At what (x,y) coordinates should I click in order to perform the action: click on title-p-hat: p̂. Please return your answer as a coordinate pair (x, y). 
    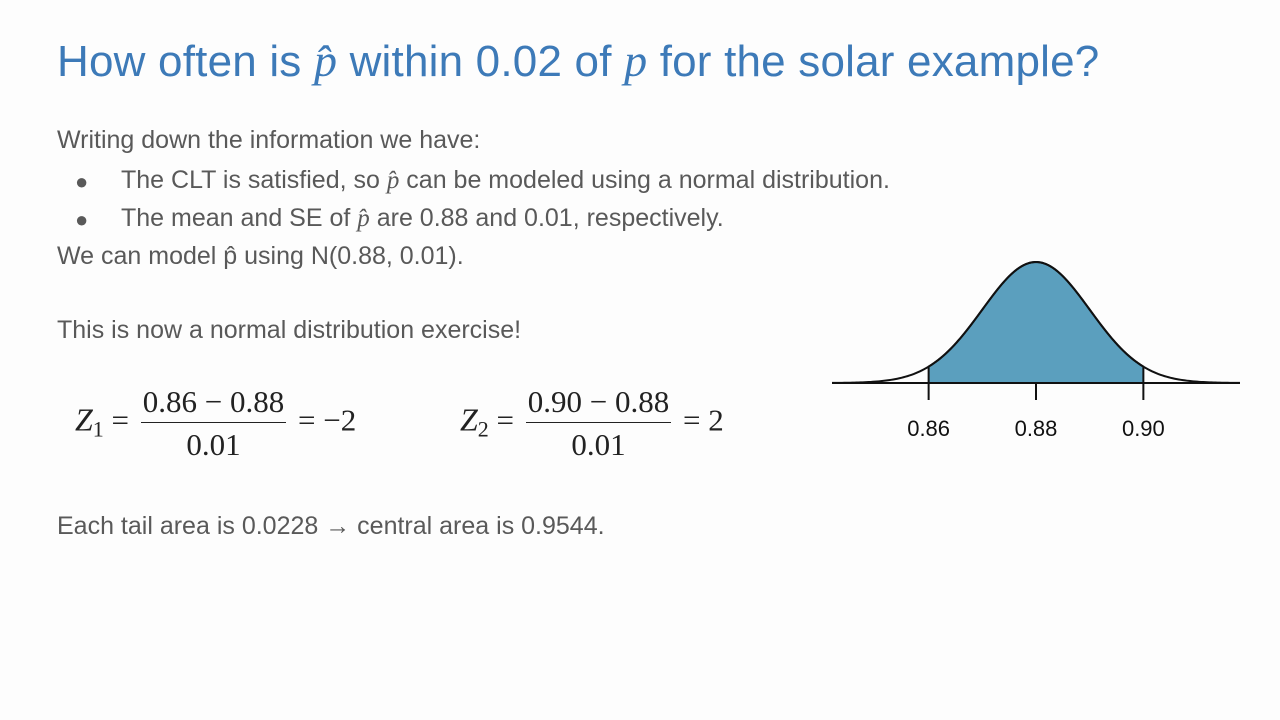
    Looking at the image, I should click on (325, 60).